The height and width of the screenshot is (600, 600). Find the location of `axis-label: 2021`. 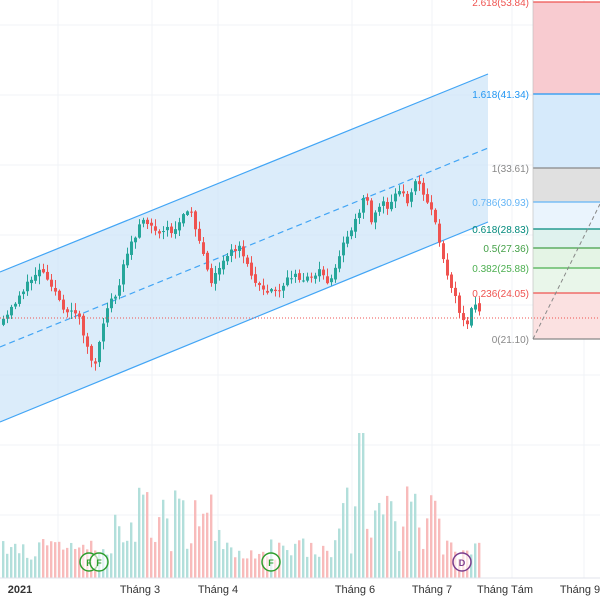

axis-label: 2021 is located at coordinates (20, 590).